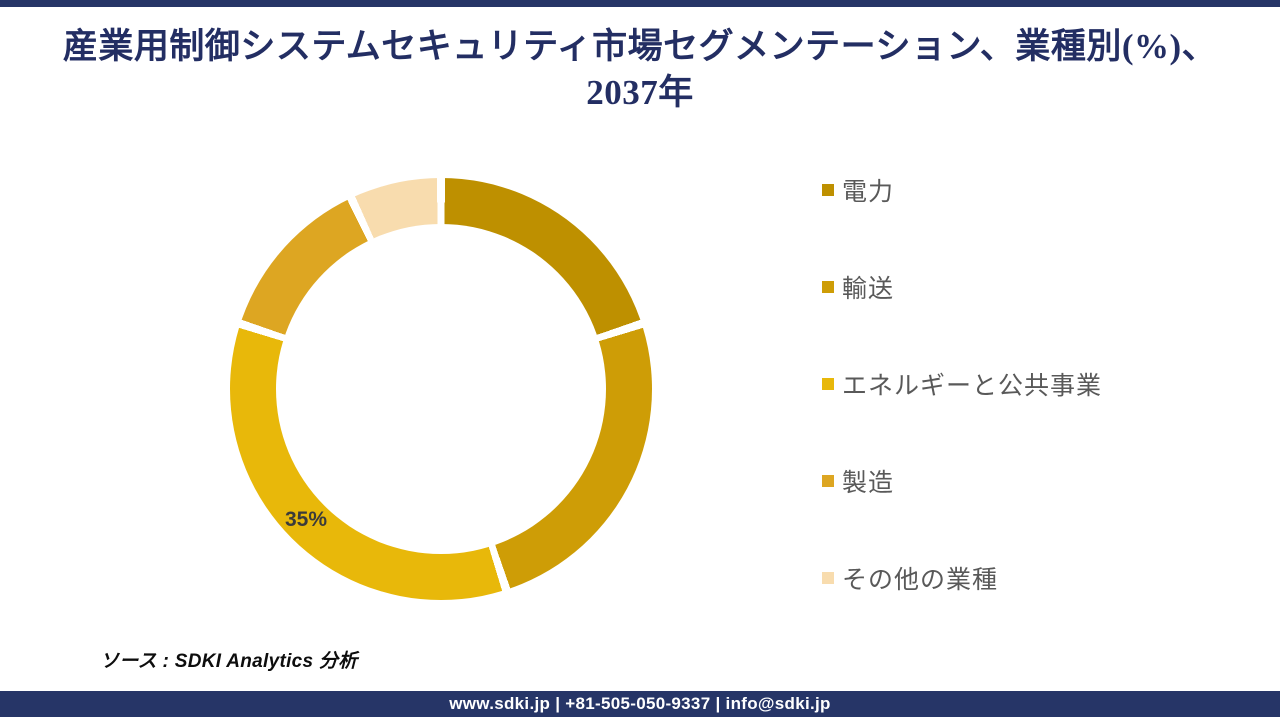 This screenshot has width=1280, height=720. I want to click on legend: 電力輸送エネルギーと公共事業 製造その他の業種, so click(962, 384).